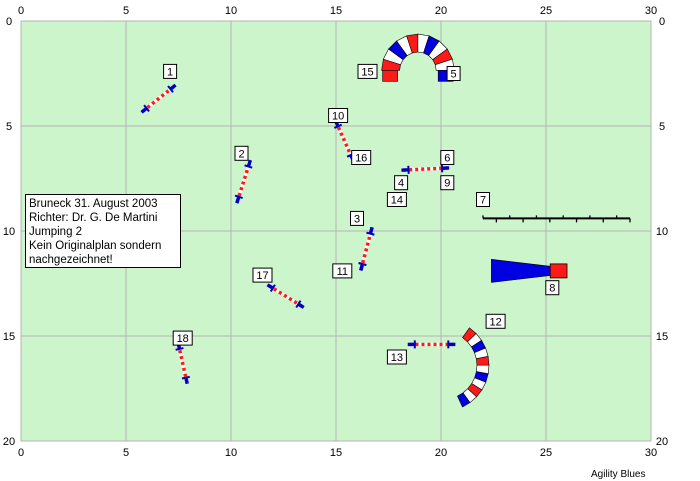 Image resolution: width=700 pixels, height=481 pixels. Describe the element at coordinates (546, 453) in the screenshot. I see `x-tick-label-bottom: 25` at that location.